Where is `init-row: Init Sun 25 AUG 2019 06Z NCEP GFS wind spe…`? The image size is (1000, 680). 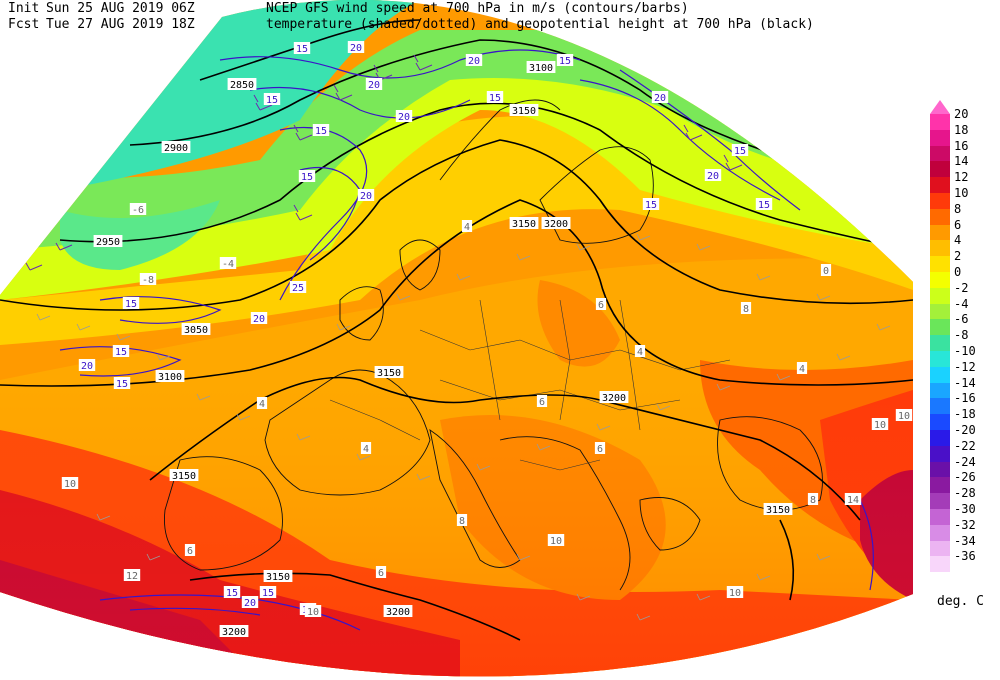 init-row: Init Sun 25 AUG 2019 06Z NCEP GFS wind spe… is located at coordinates (411, 9).